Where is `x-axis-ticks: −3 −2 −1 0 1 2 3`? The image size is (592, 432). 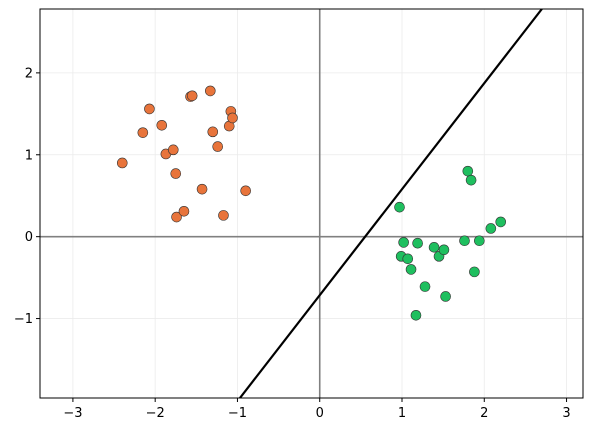
x-axis-ticks: −3 −2 −1 0 1 2 3 is located at coordinates (317, 409).